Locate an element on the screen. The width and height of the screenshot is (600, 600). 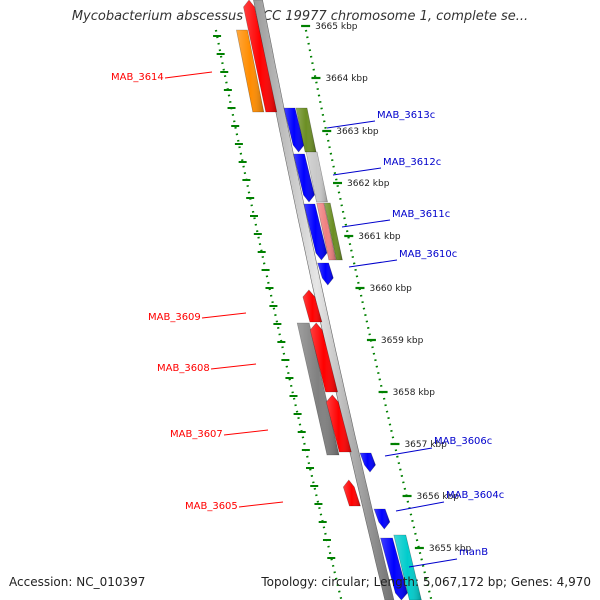
gene-label-mab-3609: MAB_3609 is located at coordinates (174, 317).